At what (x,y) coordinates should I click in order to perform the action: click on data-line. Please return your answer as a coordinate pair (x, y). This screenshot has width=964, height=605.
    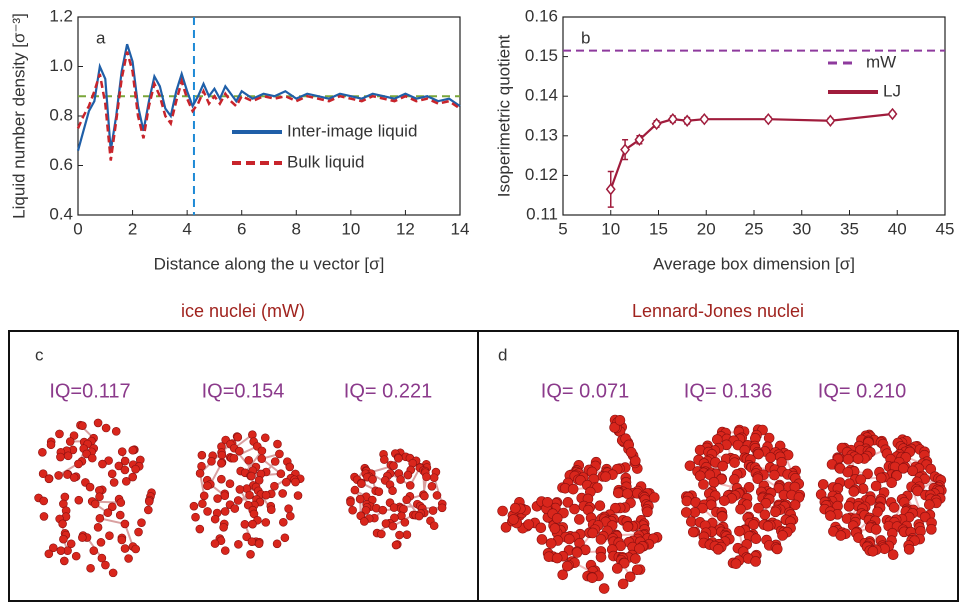
    Looking at the image, I should click on (268, 106).